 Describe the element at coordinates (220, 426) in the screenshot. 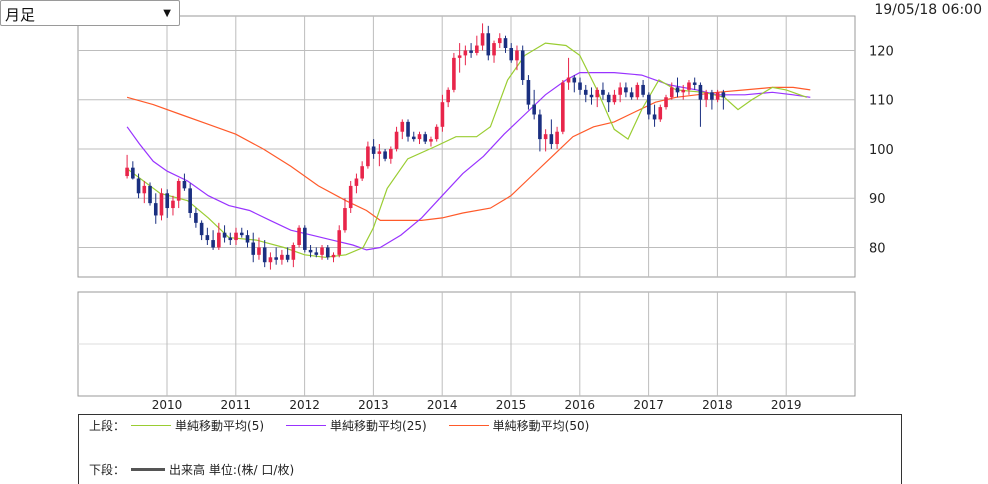

I see `legend-text-ma5: 単純移動平均(5)` at that location.